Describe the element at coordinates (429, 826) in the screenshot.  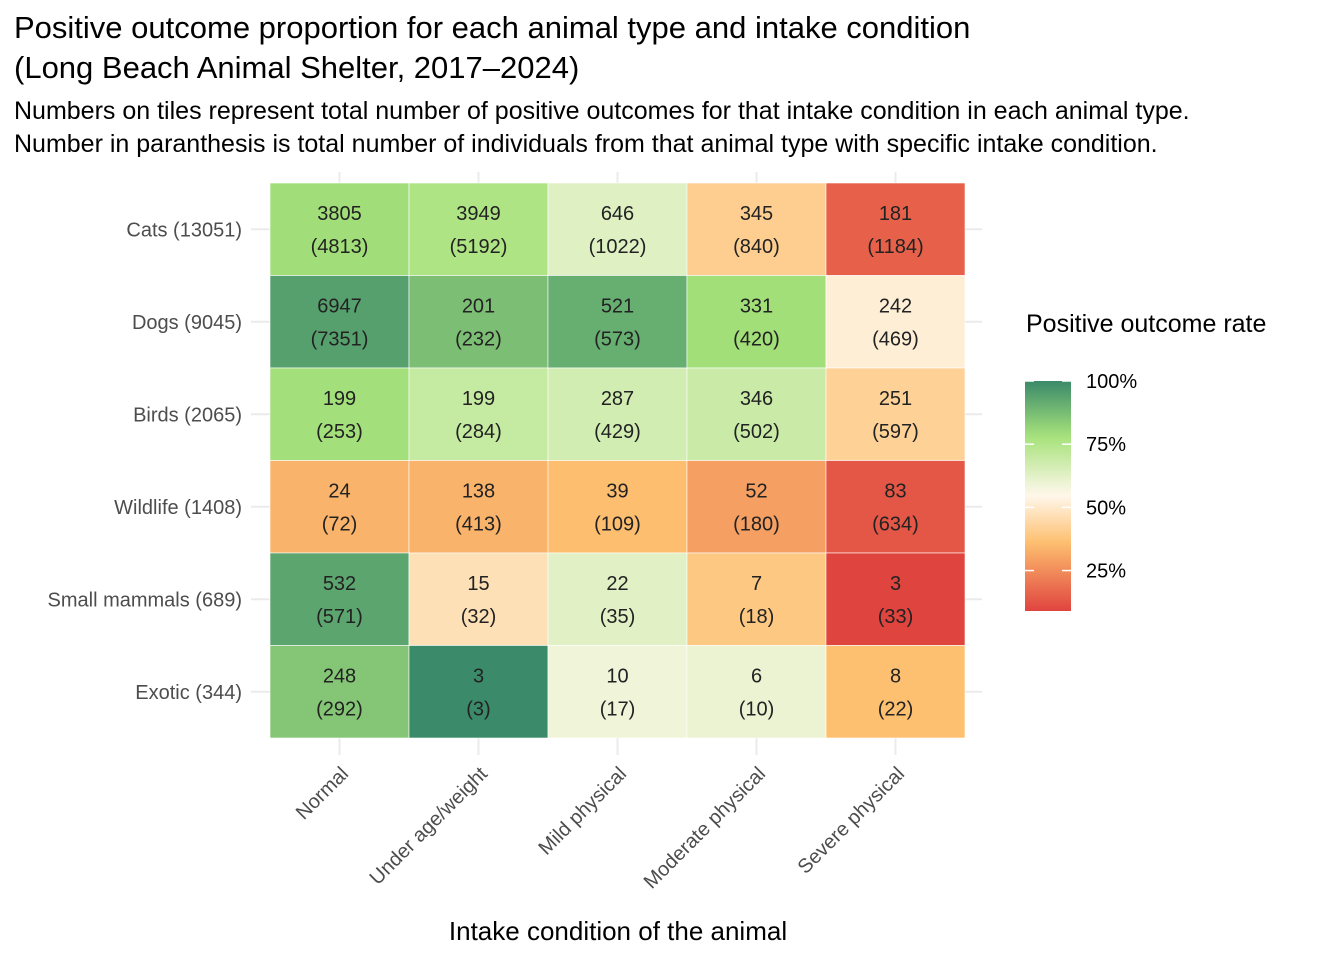
I see `x-tick-label: Under age/weight` at that location.